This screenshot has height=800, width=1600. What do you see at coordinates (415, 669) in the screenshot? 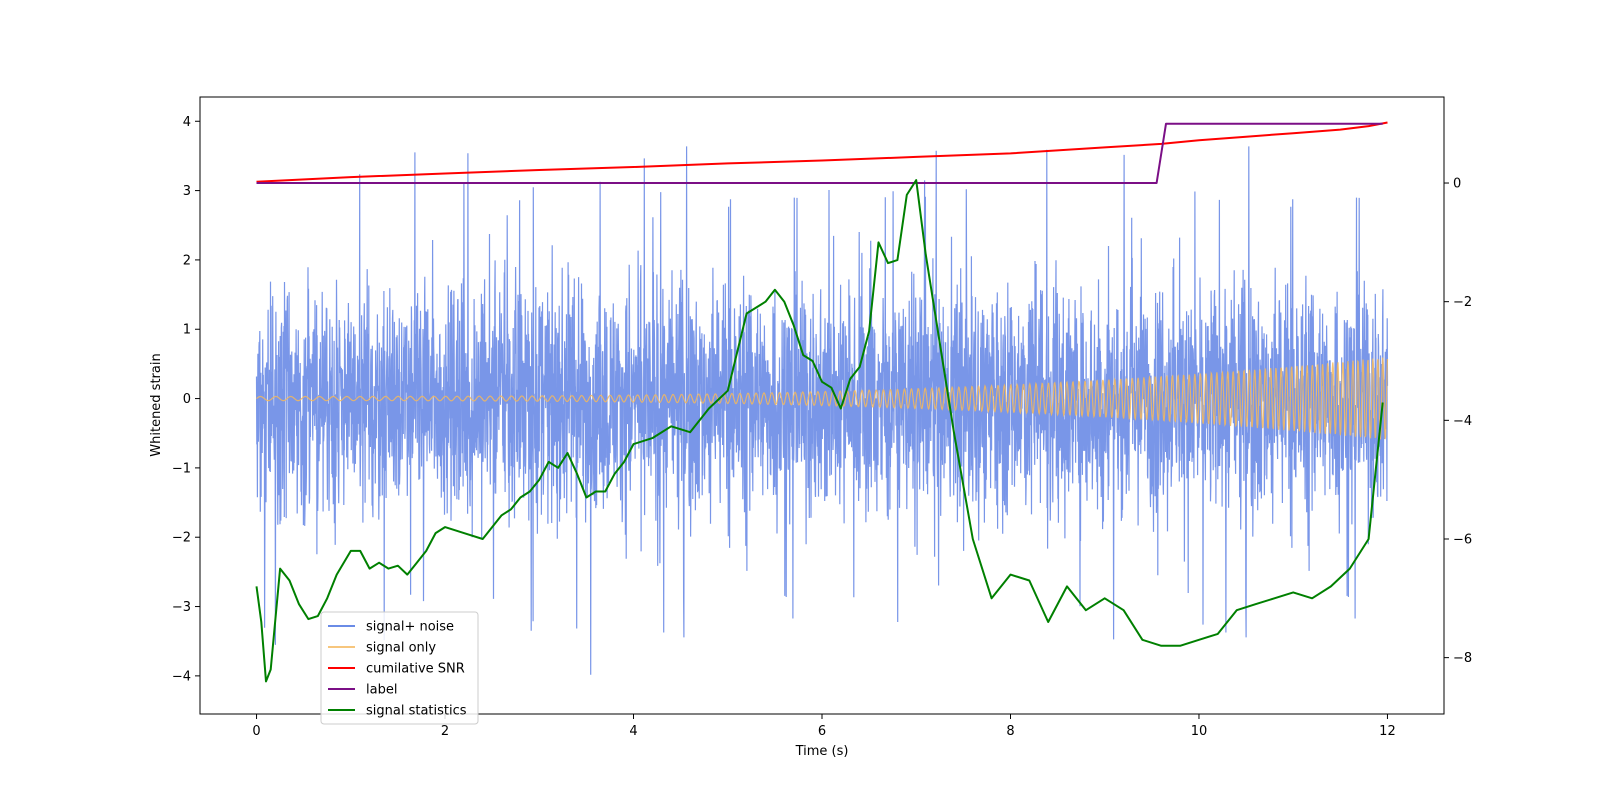
I see `legend-label: cumilative SNR` at bounding box center [415, 669].